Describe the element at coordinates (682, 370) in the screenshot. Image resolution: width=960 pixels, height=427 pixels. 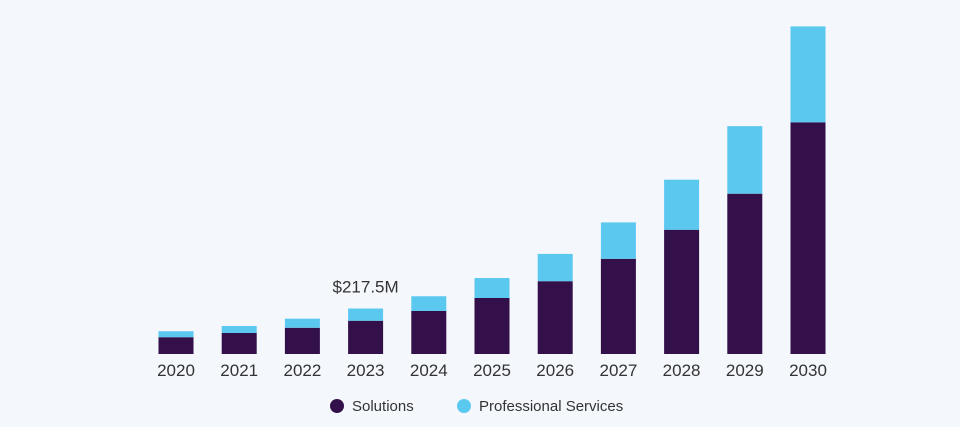
I see `x-tick-label-2028: 2028` at that location.